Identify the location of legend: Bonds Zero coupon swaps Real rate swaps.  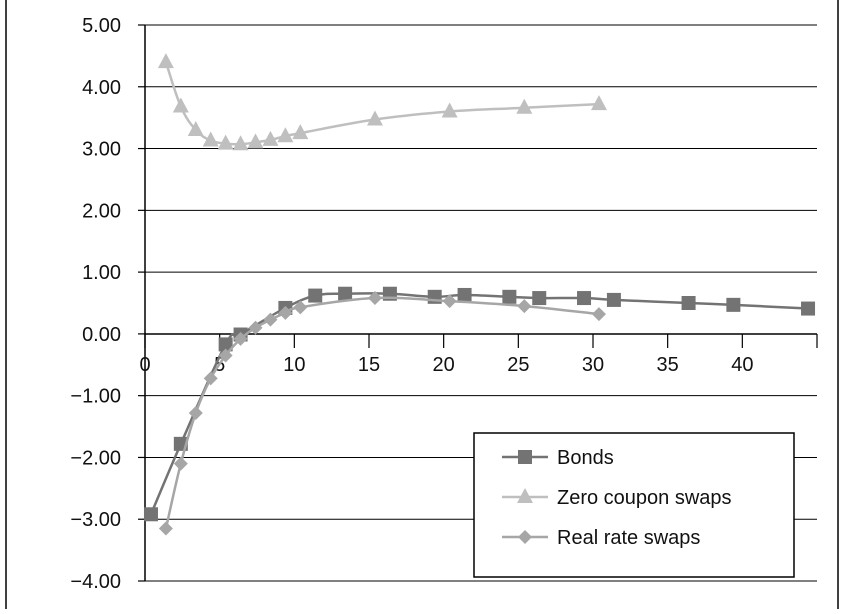
(634, 505).